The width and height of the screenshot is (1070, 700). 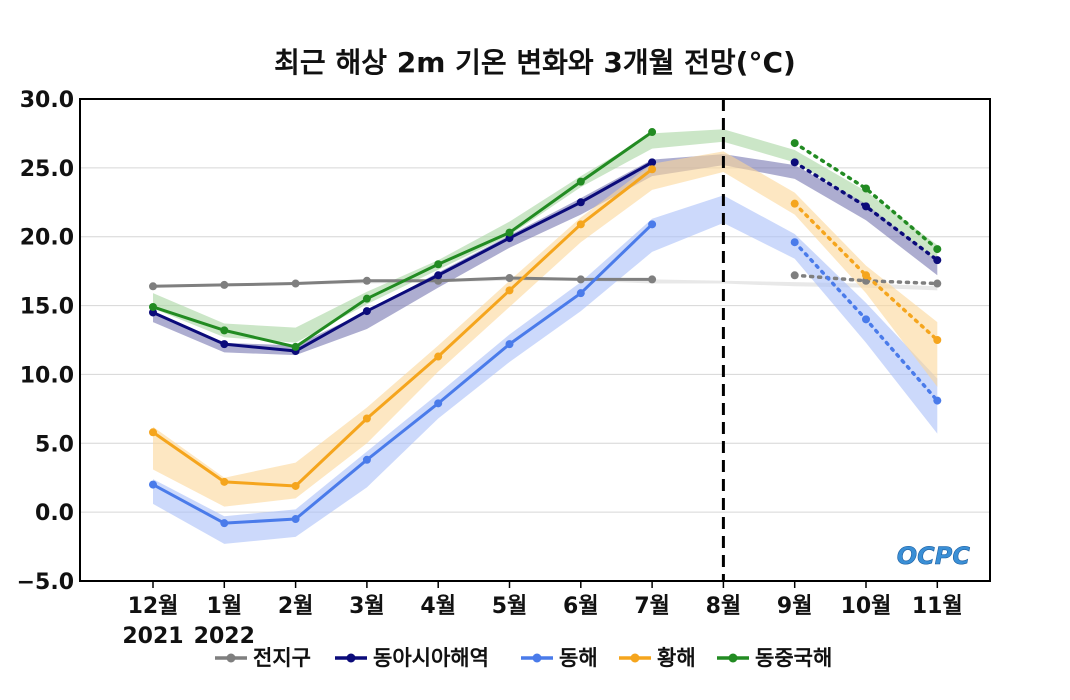 What do you see at coordinates (866, 606) in the screenshot?
I see `x-tick-label: 10월` at bounding box center [866, 606].